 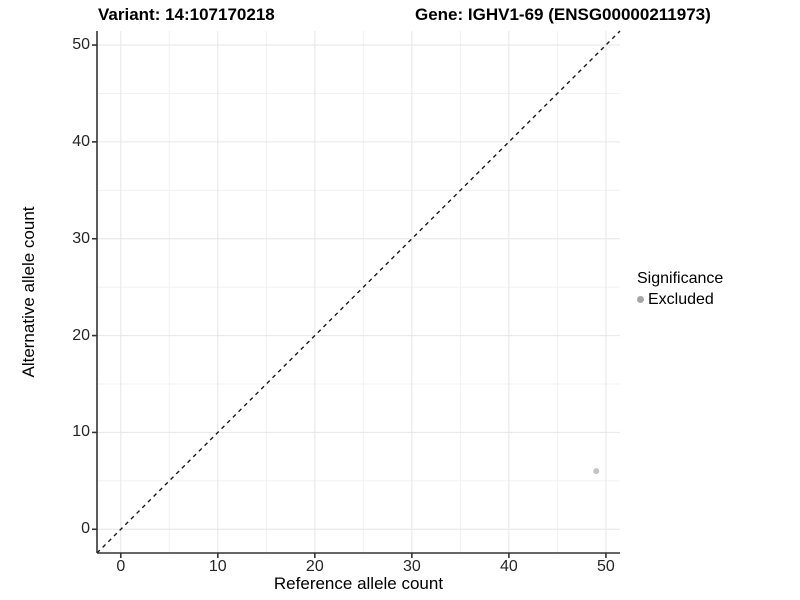 I want to click on legend-item-label: Excluded, so click(x=681, y=299).